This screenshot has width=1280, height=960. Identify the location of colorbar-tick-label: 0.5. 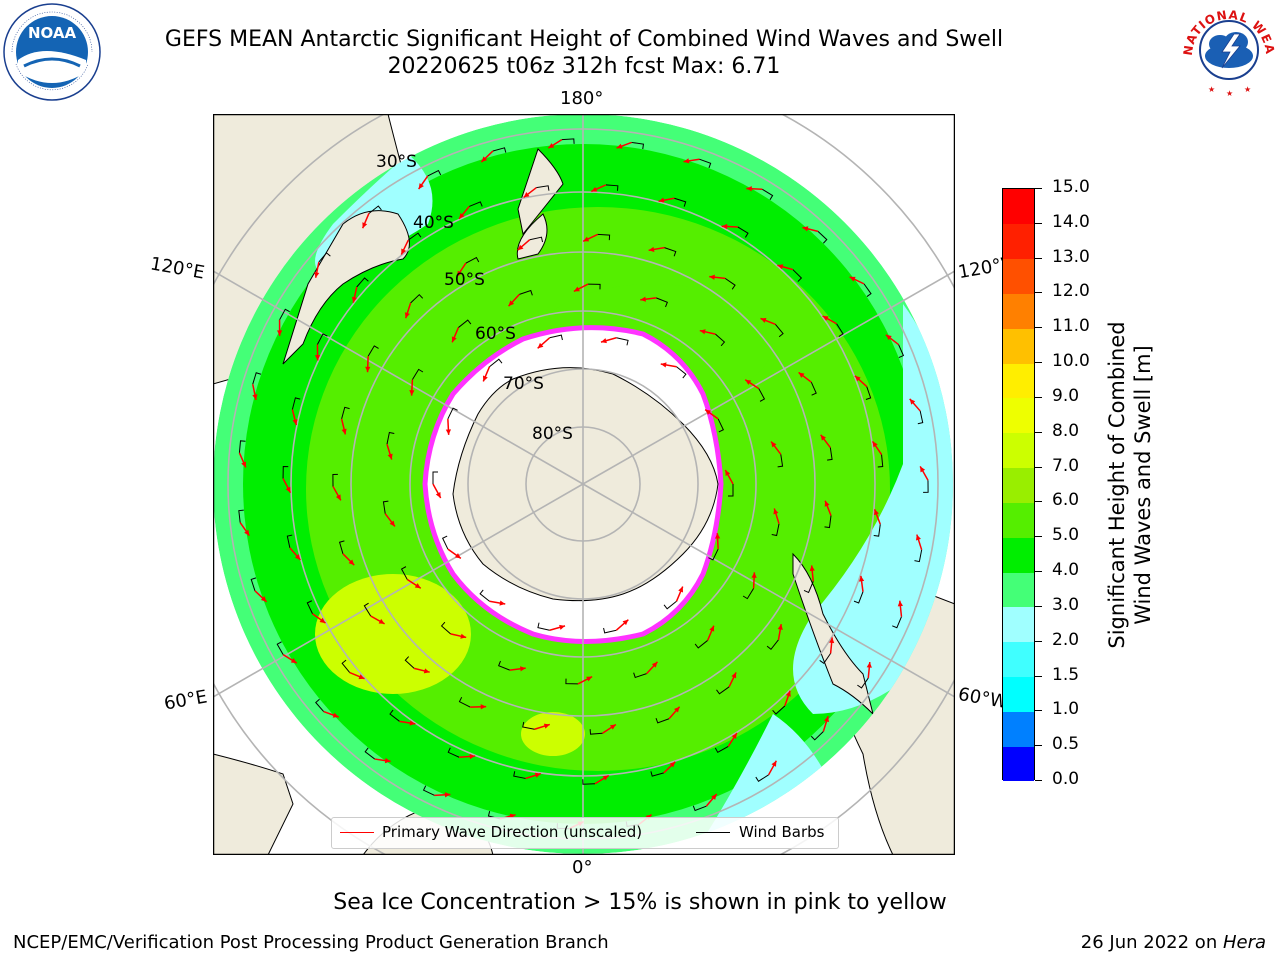
(1066, 744).